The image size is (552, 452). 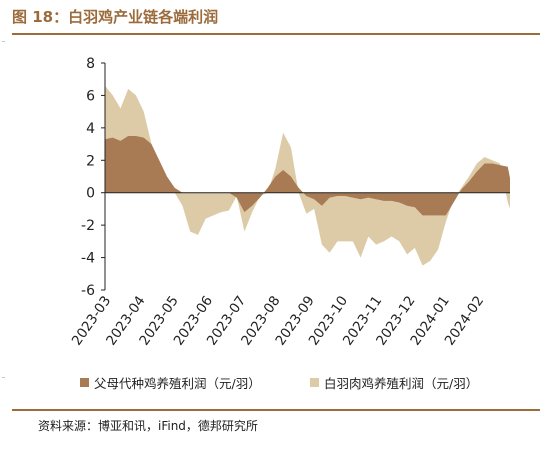 I want to click on y-tick-label: -4, so click(x=88, y=259).